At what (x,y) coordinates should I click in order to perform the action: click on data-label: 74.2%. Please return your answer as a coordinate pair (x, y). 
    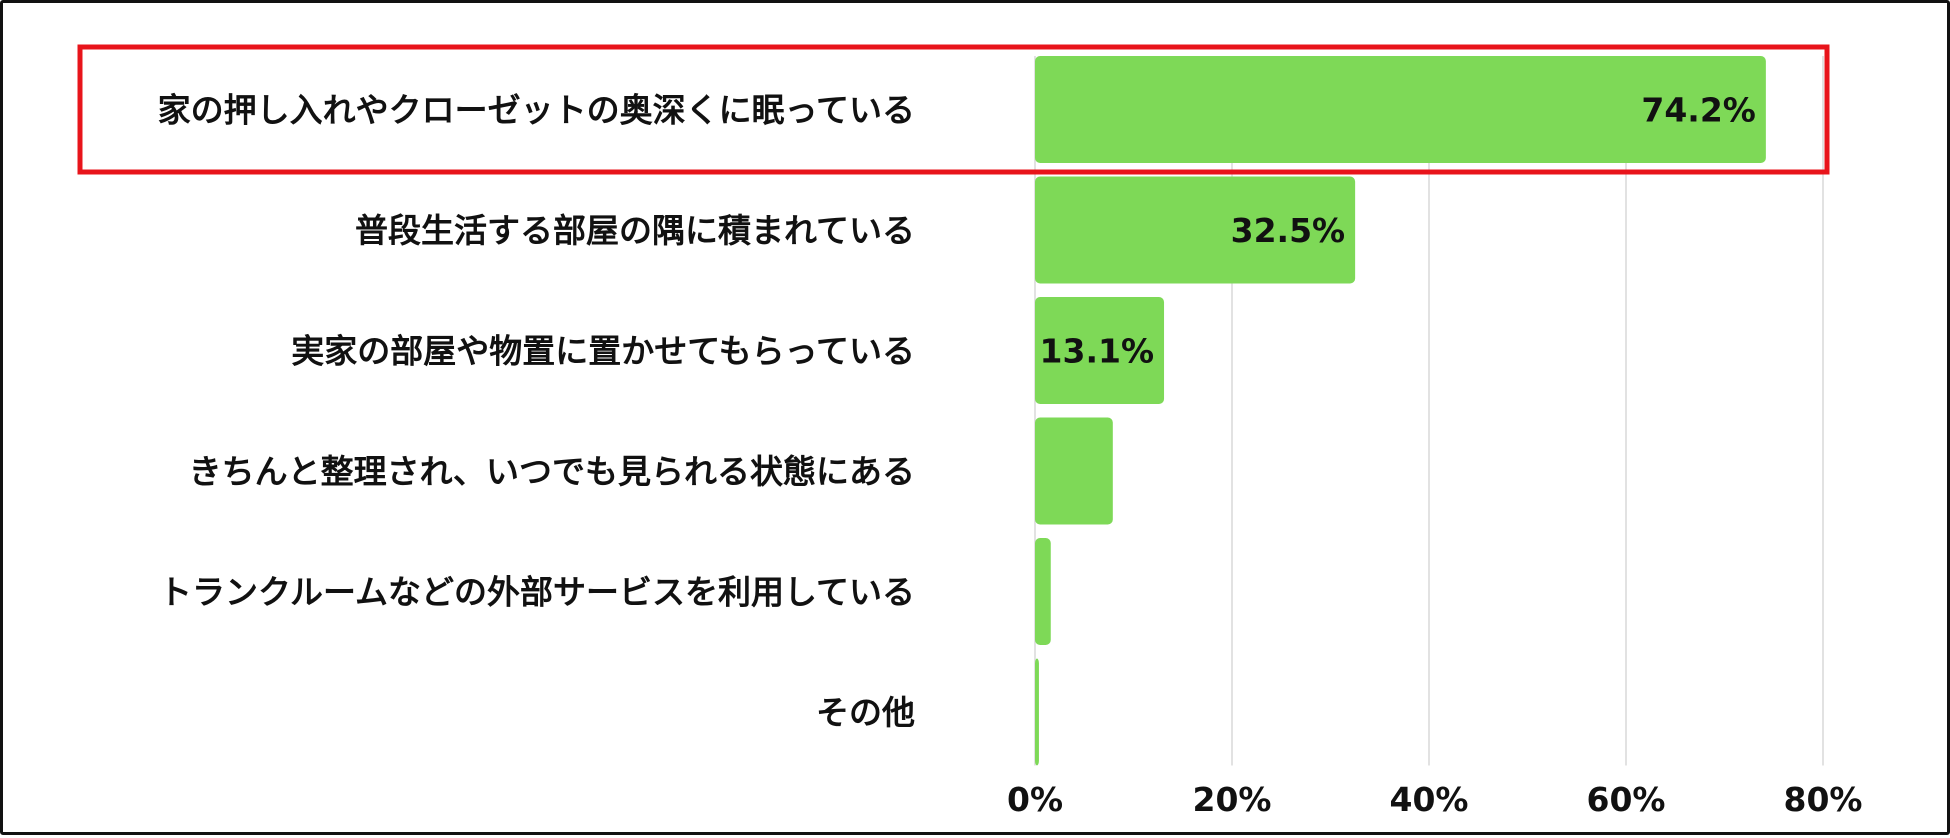
    Looking at the image, I should click on (1698, 110).